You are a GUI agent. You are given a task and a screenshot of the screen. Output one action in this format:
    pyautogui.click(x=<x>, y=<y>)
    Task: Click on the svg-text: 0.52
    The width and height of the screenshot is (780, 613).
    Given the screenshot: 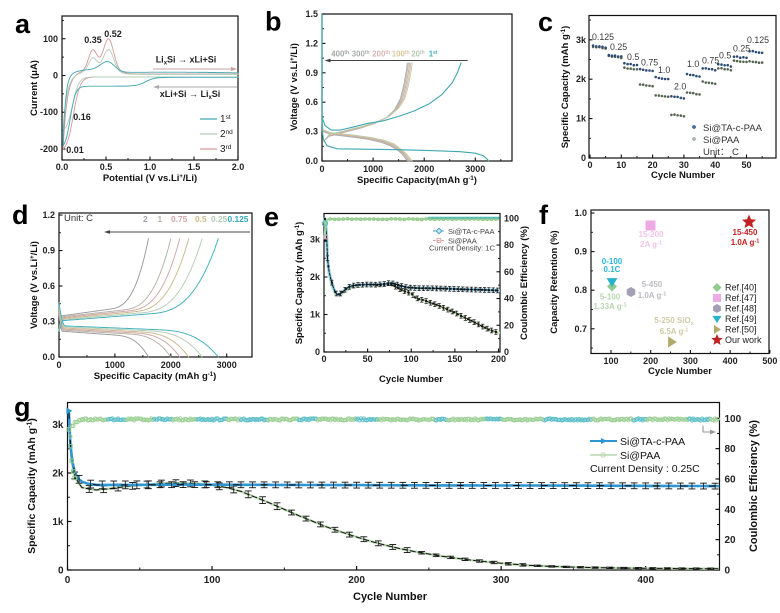 What is the action you would take?
    pyautogui.click(x=113, y=34)
    